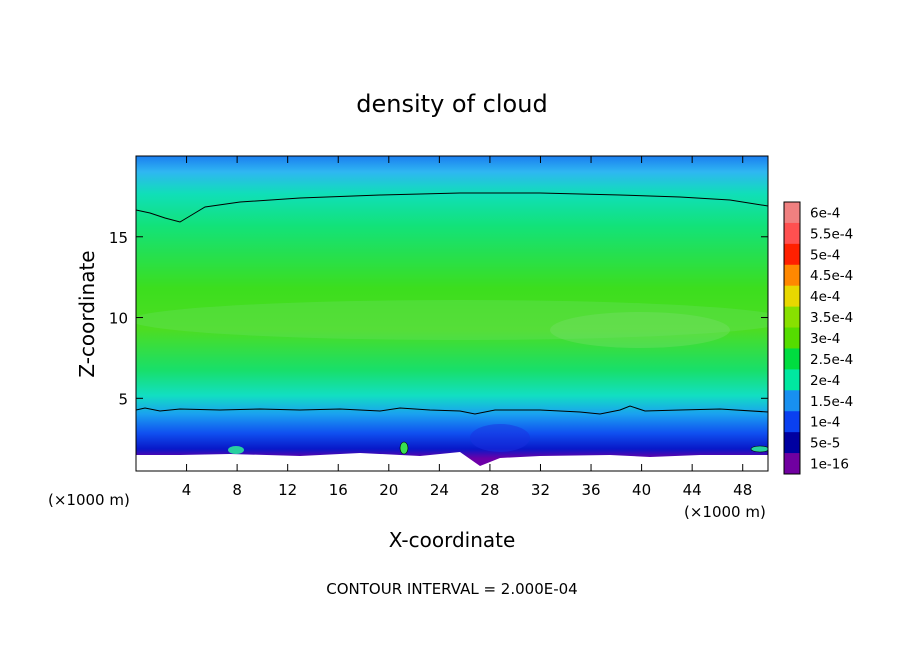 The width and height of the screenshot is (904, 654). What do you see at coordinates (452, 461) in the screenshot?
I see `empty-region` at bounding box center [452, 461].